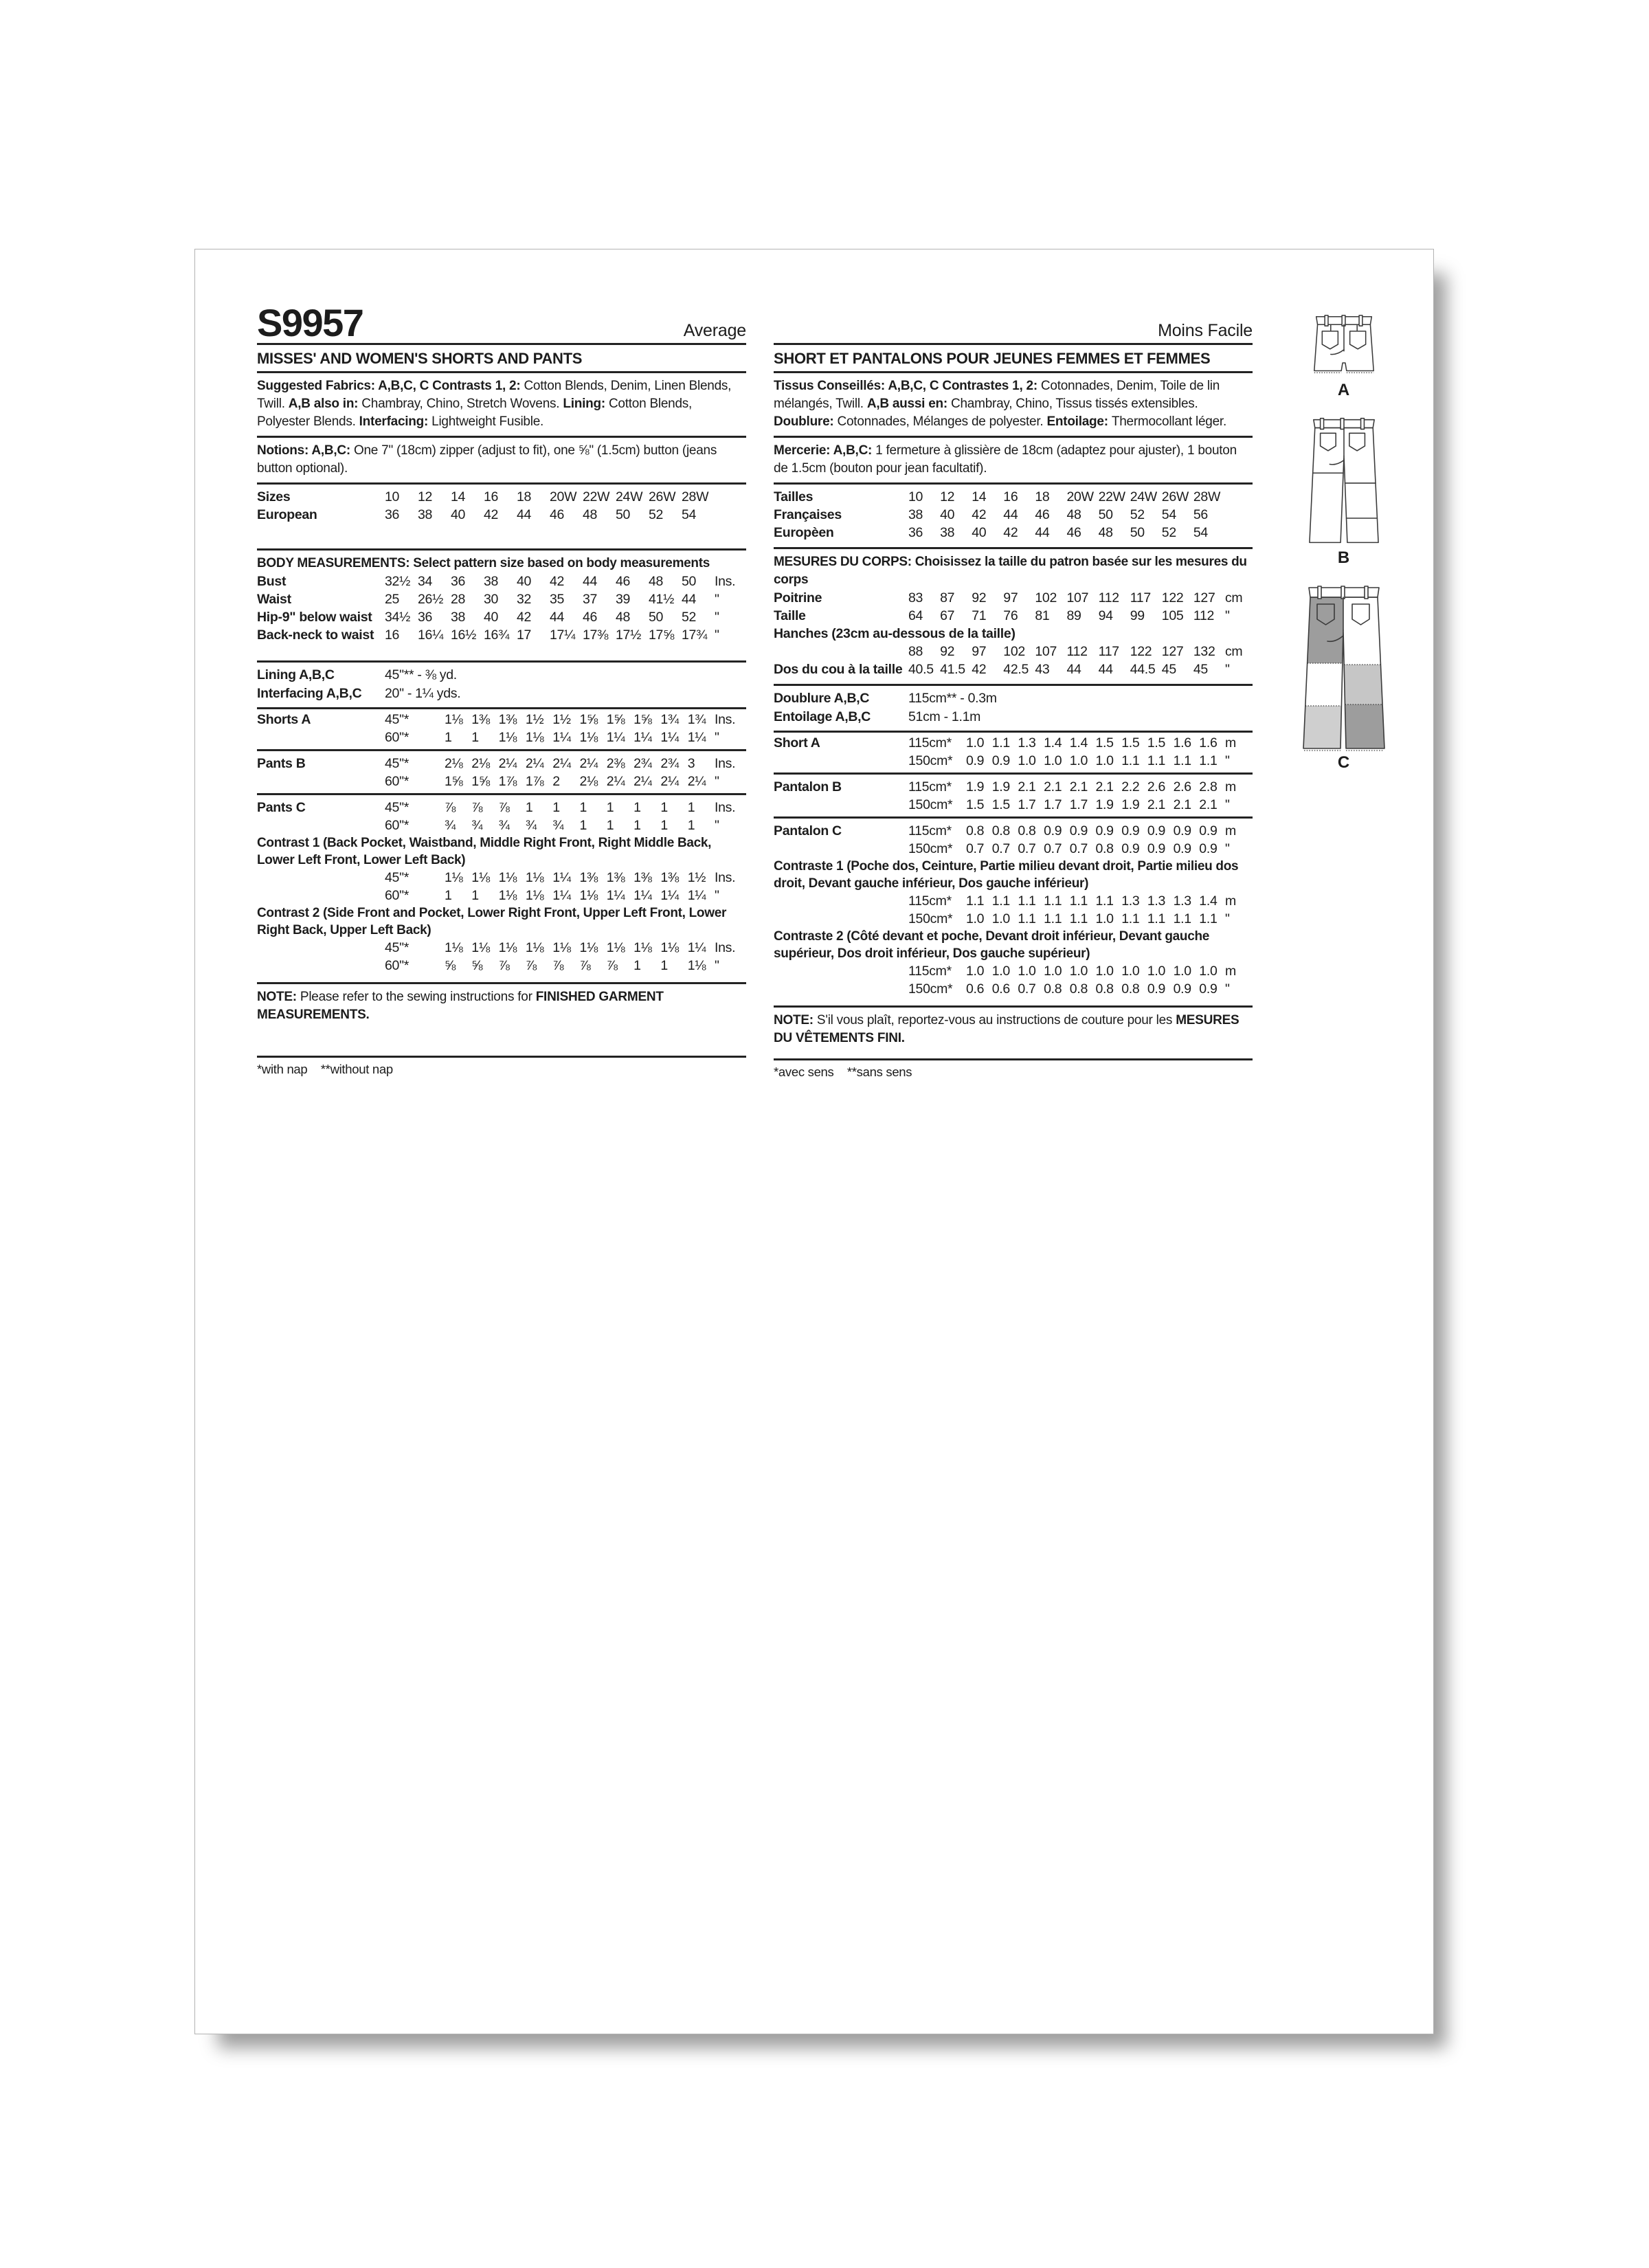  What do you see at coordinates (1001, 830) in the screenshot?
I see `value-cell: 0.8` at bounding box center [1001, 830].